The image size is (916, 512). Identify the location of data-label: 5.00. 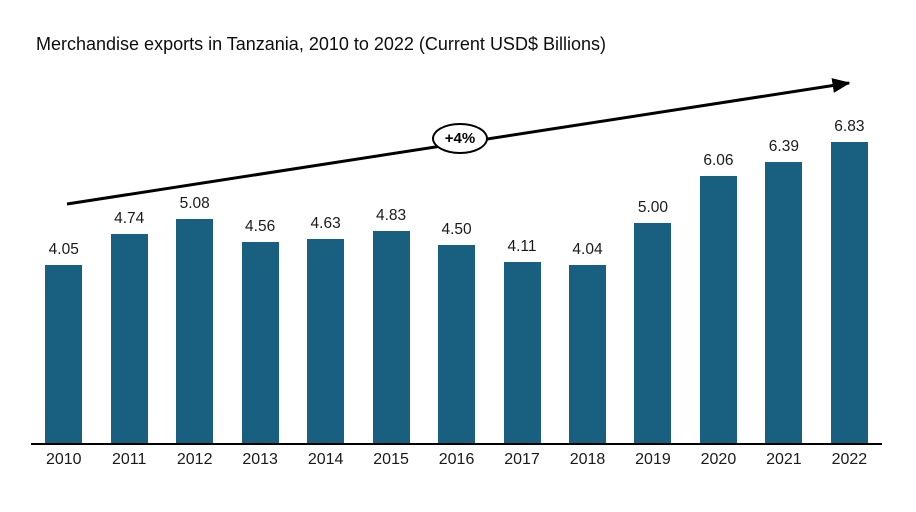
(653, 207).